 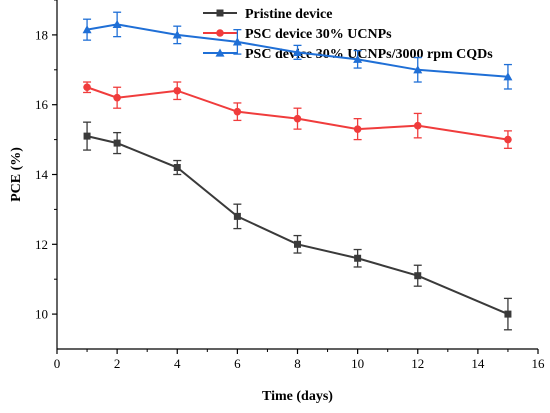 I want to click on x-tick-label: 10, so click(x=357, y=363).